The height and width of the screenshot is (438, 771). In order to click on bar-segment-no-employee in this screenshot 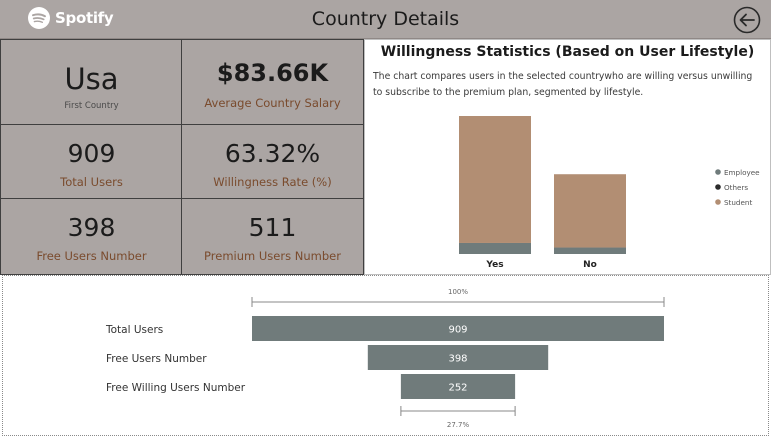, I will do `click(590, 250)`.